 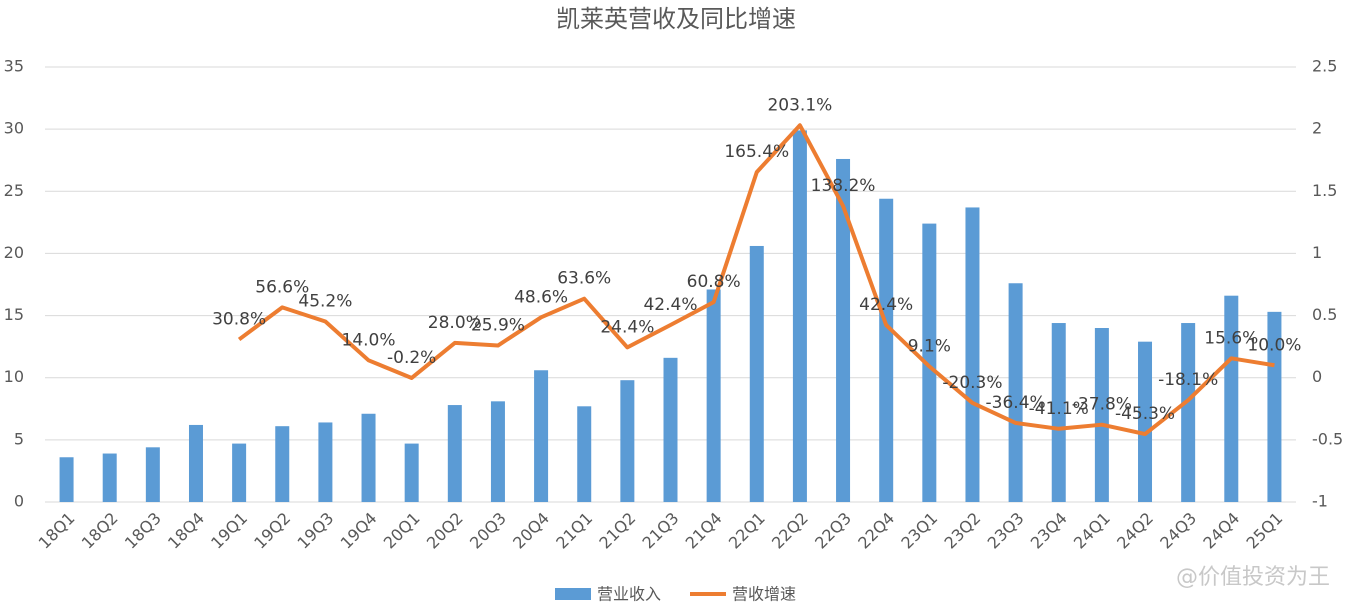 I want to click on data-label: -20.3%, so click(x=972, y=383).